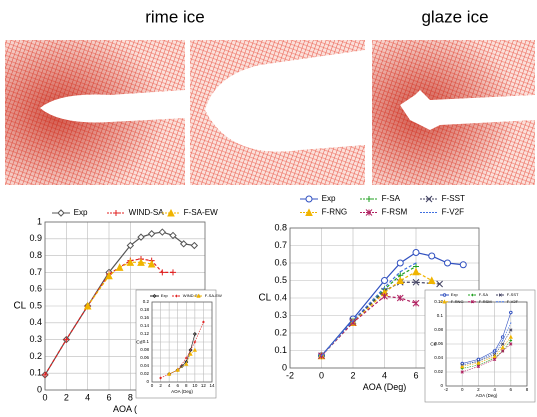  What do you see at coordinates (35, 238) in the screenshot?
I see `y-tick-label: 0.9` at bounding box center [35, 238].